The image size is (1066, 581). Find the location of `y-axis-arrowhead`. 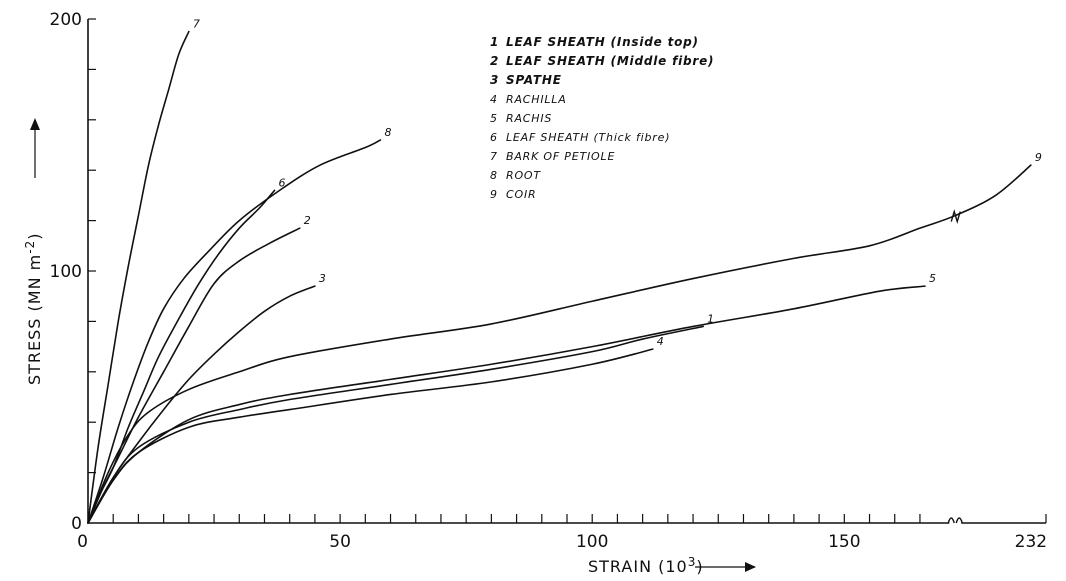

y-axis-arrowhead is located at coordinates (35, 124).